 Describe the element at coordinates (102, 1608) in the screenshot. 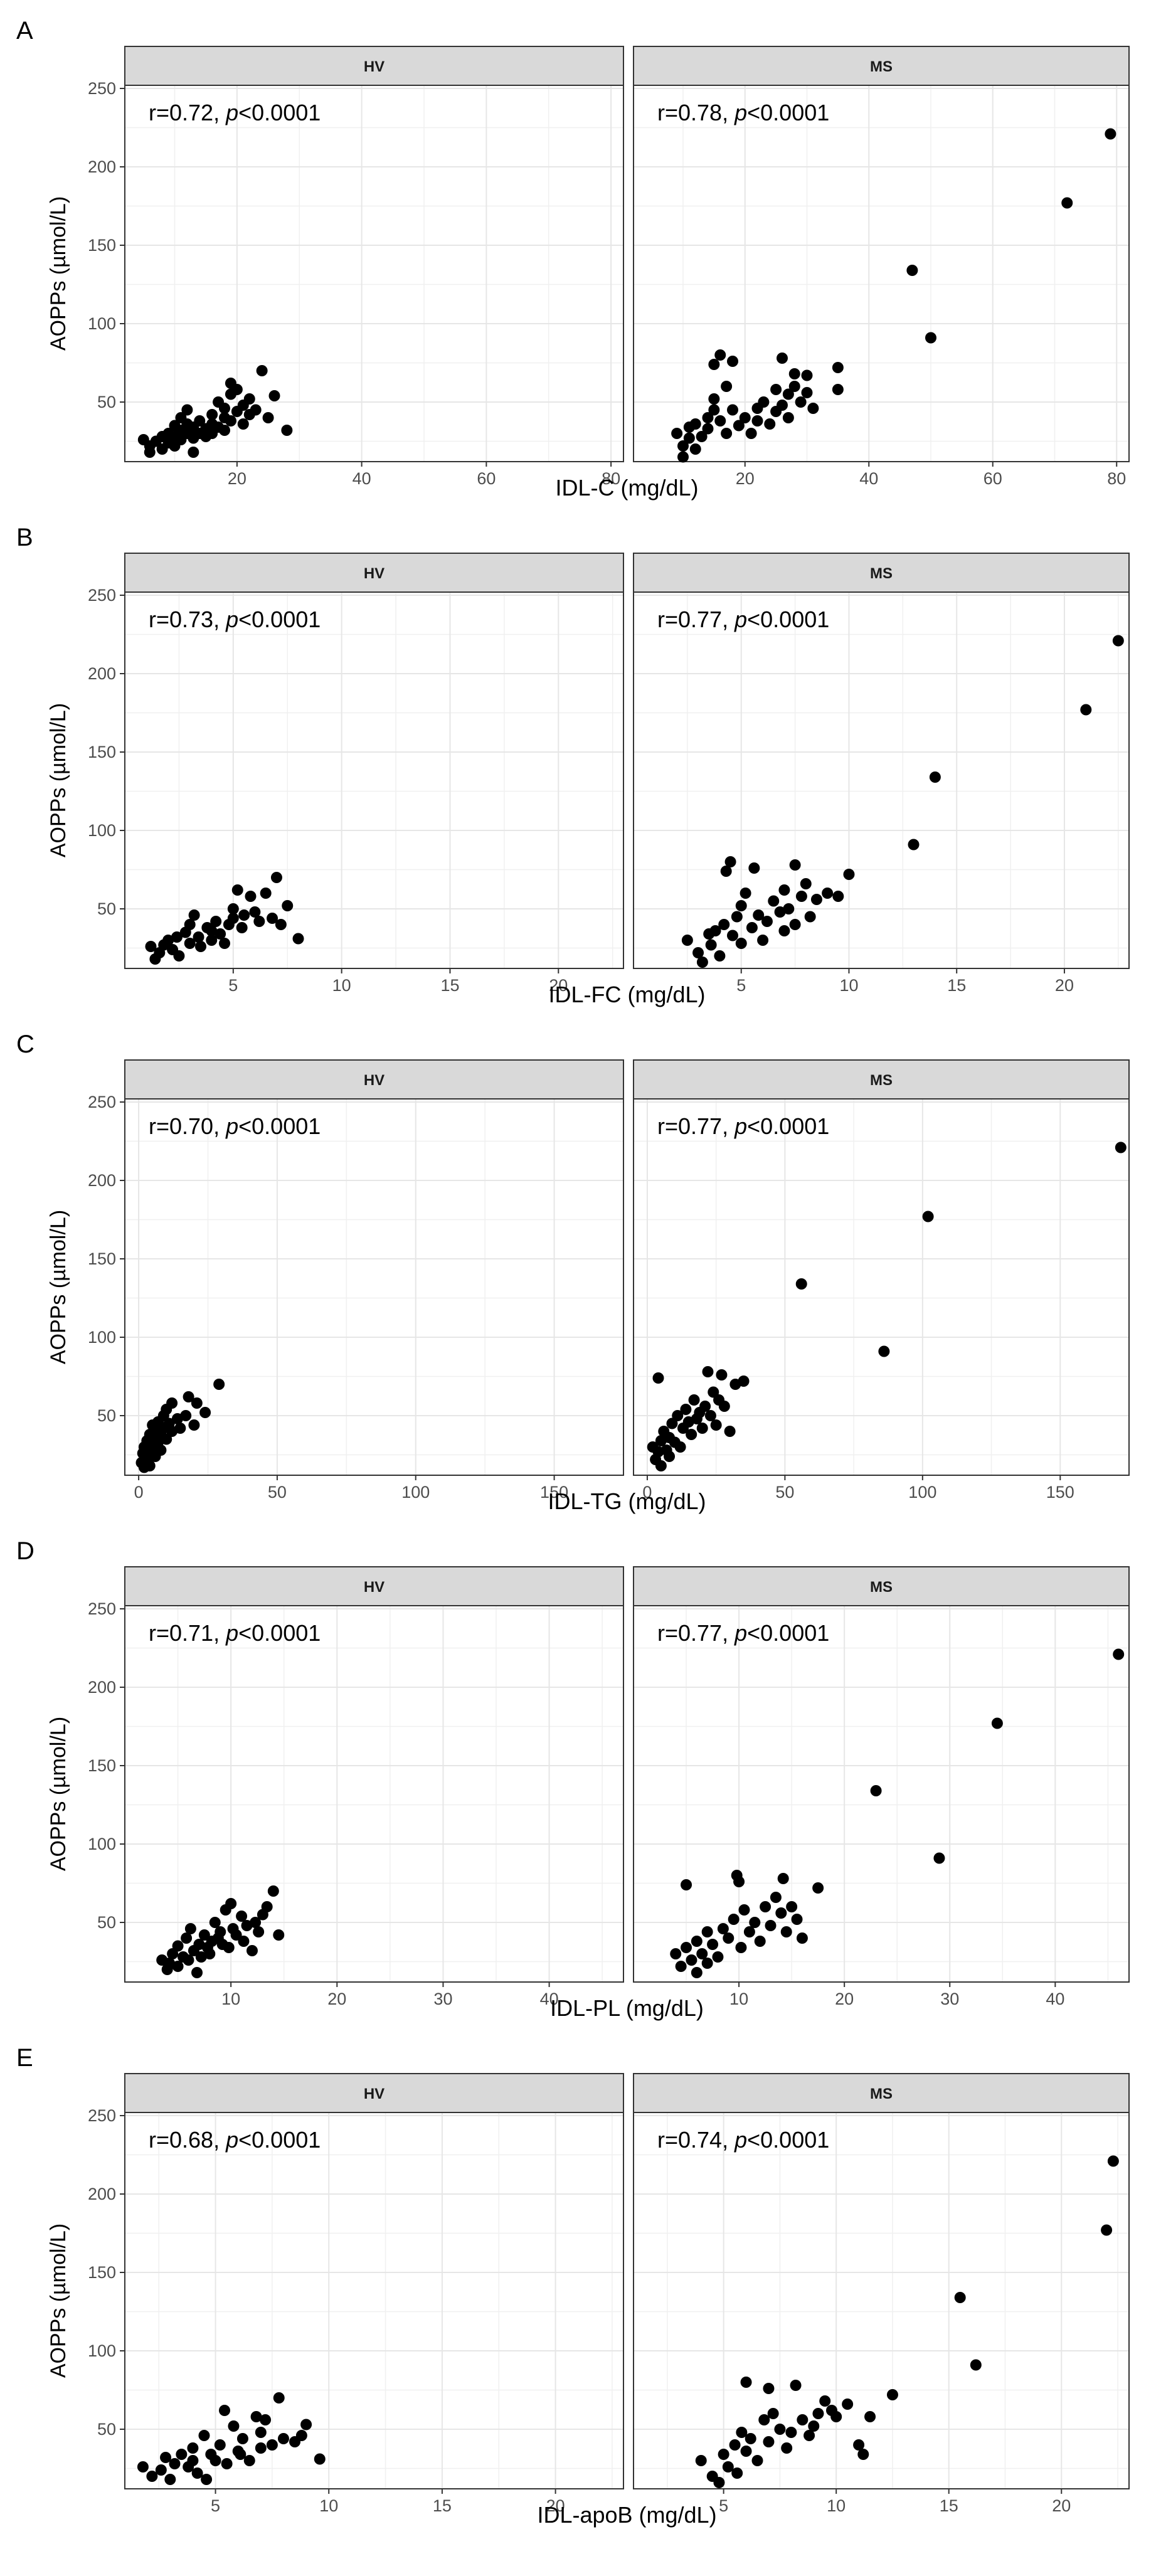

I see `y-tick-label: 250` at that location.